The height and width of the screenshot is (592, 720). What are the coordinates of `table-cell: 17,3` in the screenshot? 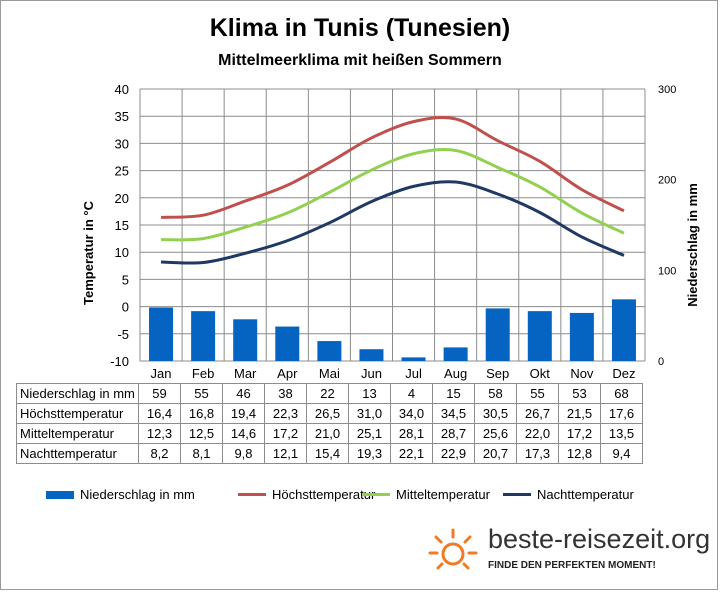 It's located at (537, 453).